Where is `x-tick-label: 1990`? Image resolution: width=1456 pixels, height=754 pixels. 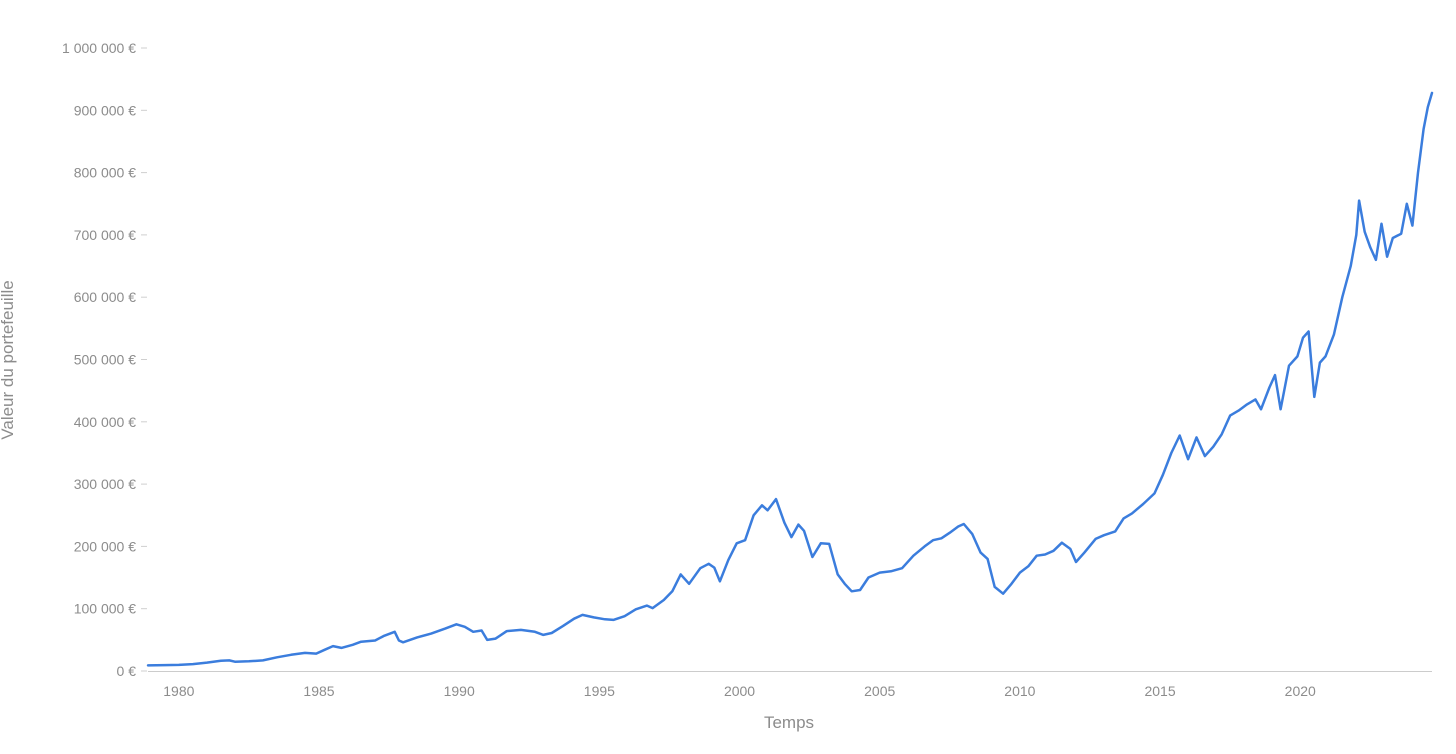 x-tick-label: 1990 is located at coordinates (459, 691).